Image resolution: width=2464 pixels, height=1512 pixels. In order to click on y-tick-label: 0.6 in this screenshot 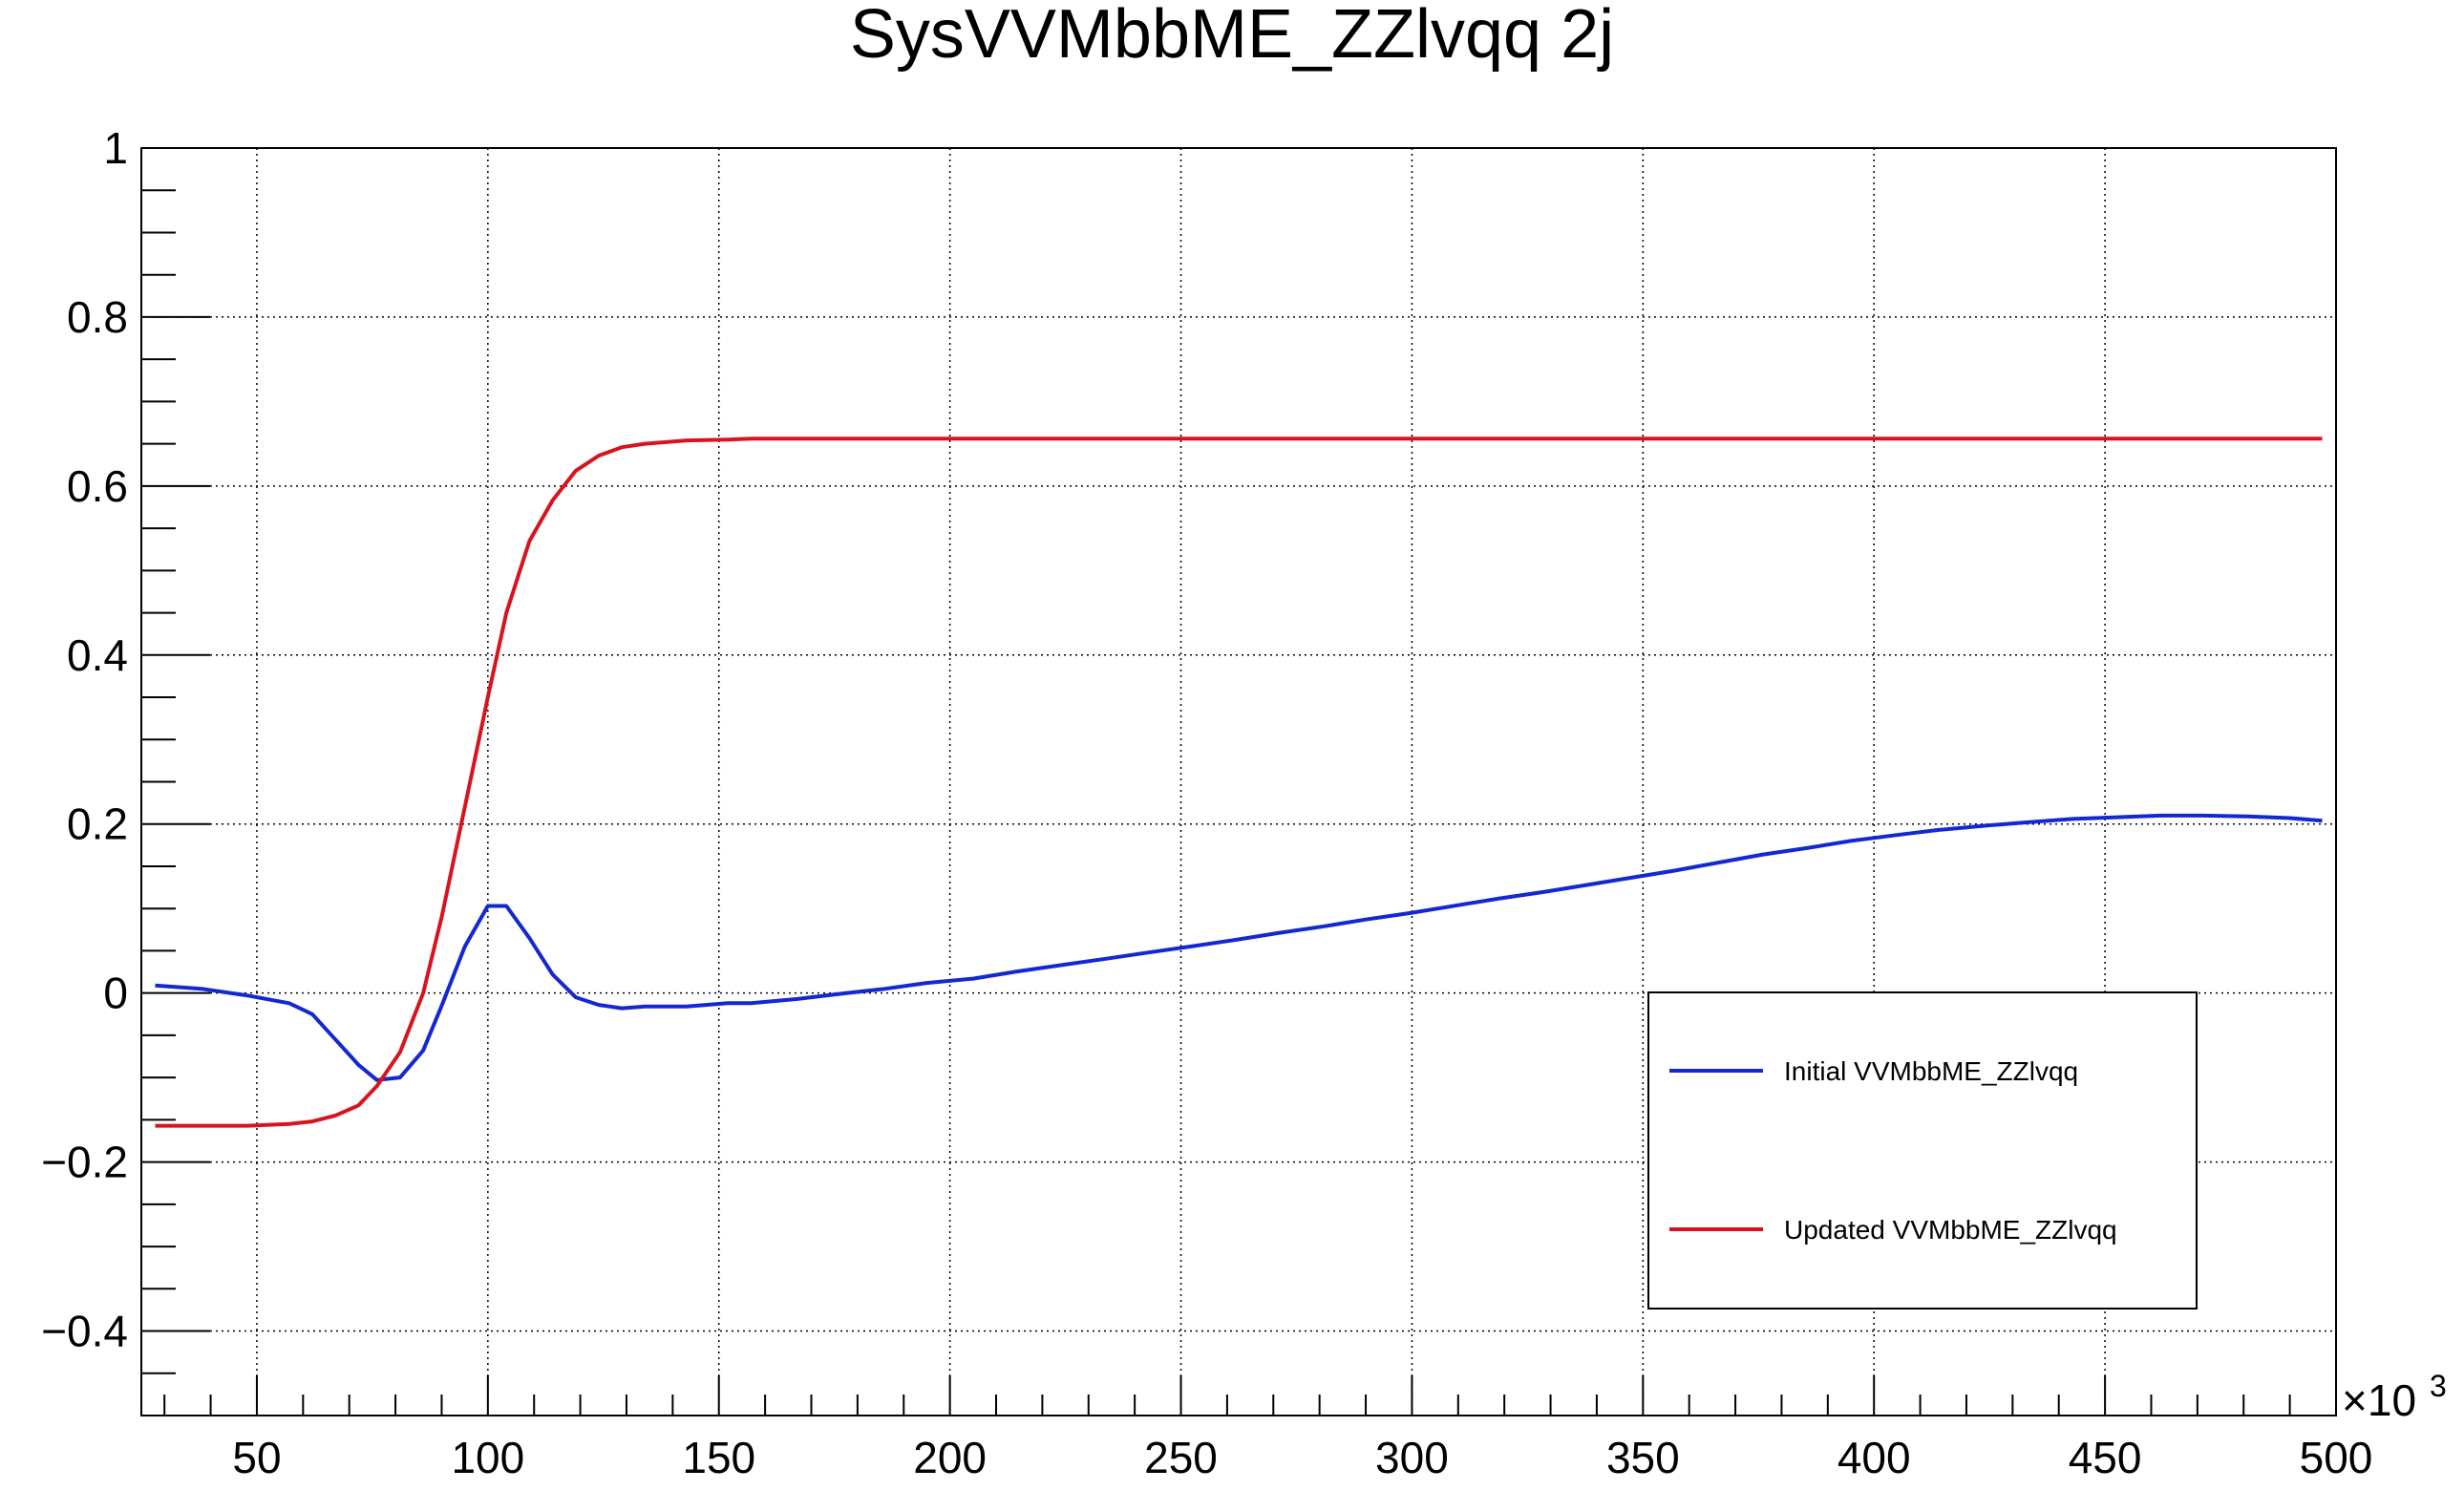, I will do `click(97, 486)`.